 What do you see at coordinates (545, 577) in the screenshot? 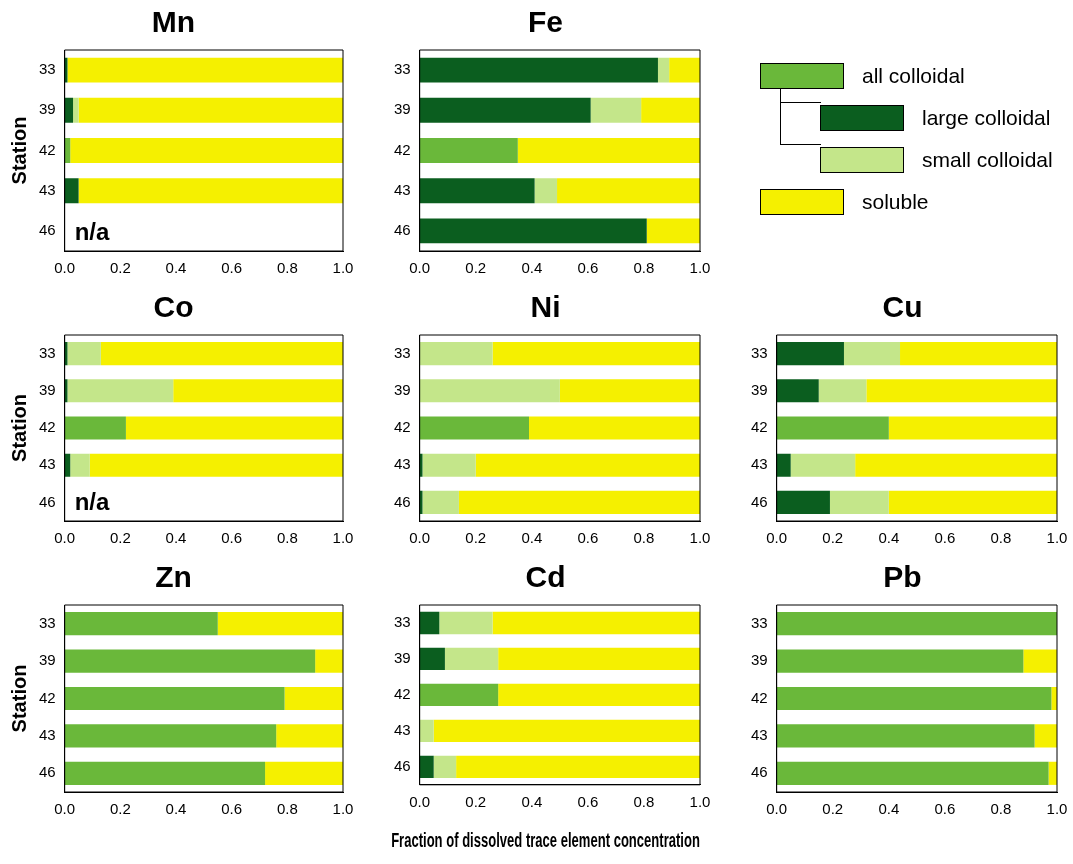
I see `chart-title: Cd` at bounding box center [545, 577].